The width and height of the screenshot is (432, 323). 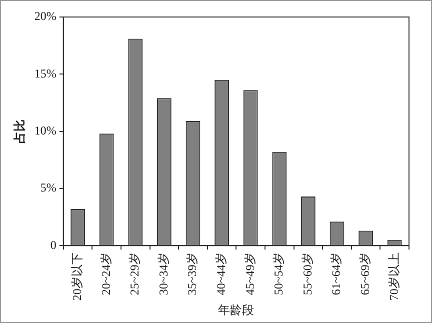 What do you see at coordinates (45, 73) in the screenshot?
I see `y-tick-label: 15%` at bounding box center [45, 73].